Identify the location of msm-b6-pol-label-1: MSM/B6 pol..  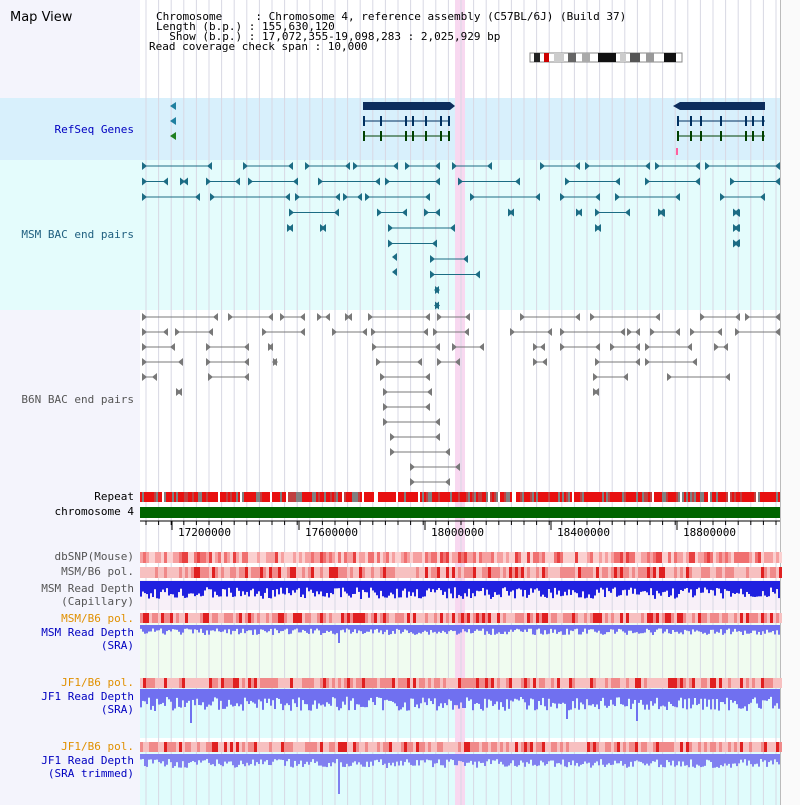
(97, 571).